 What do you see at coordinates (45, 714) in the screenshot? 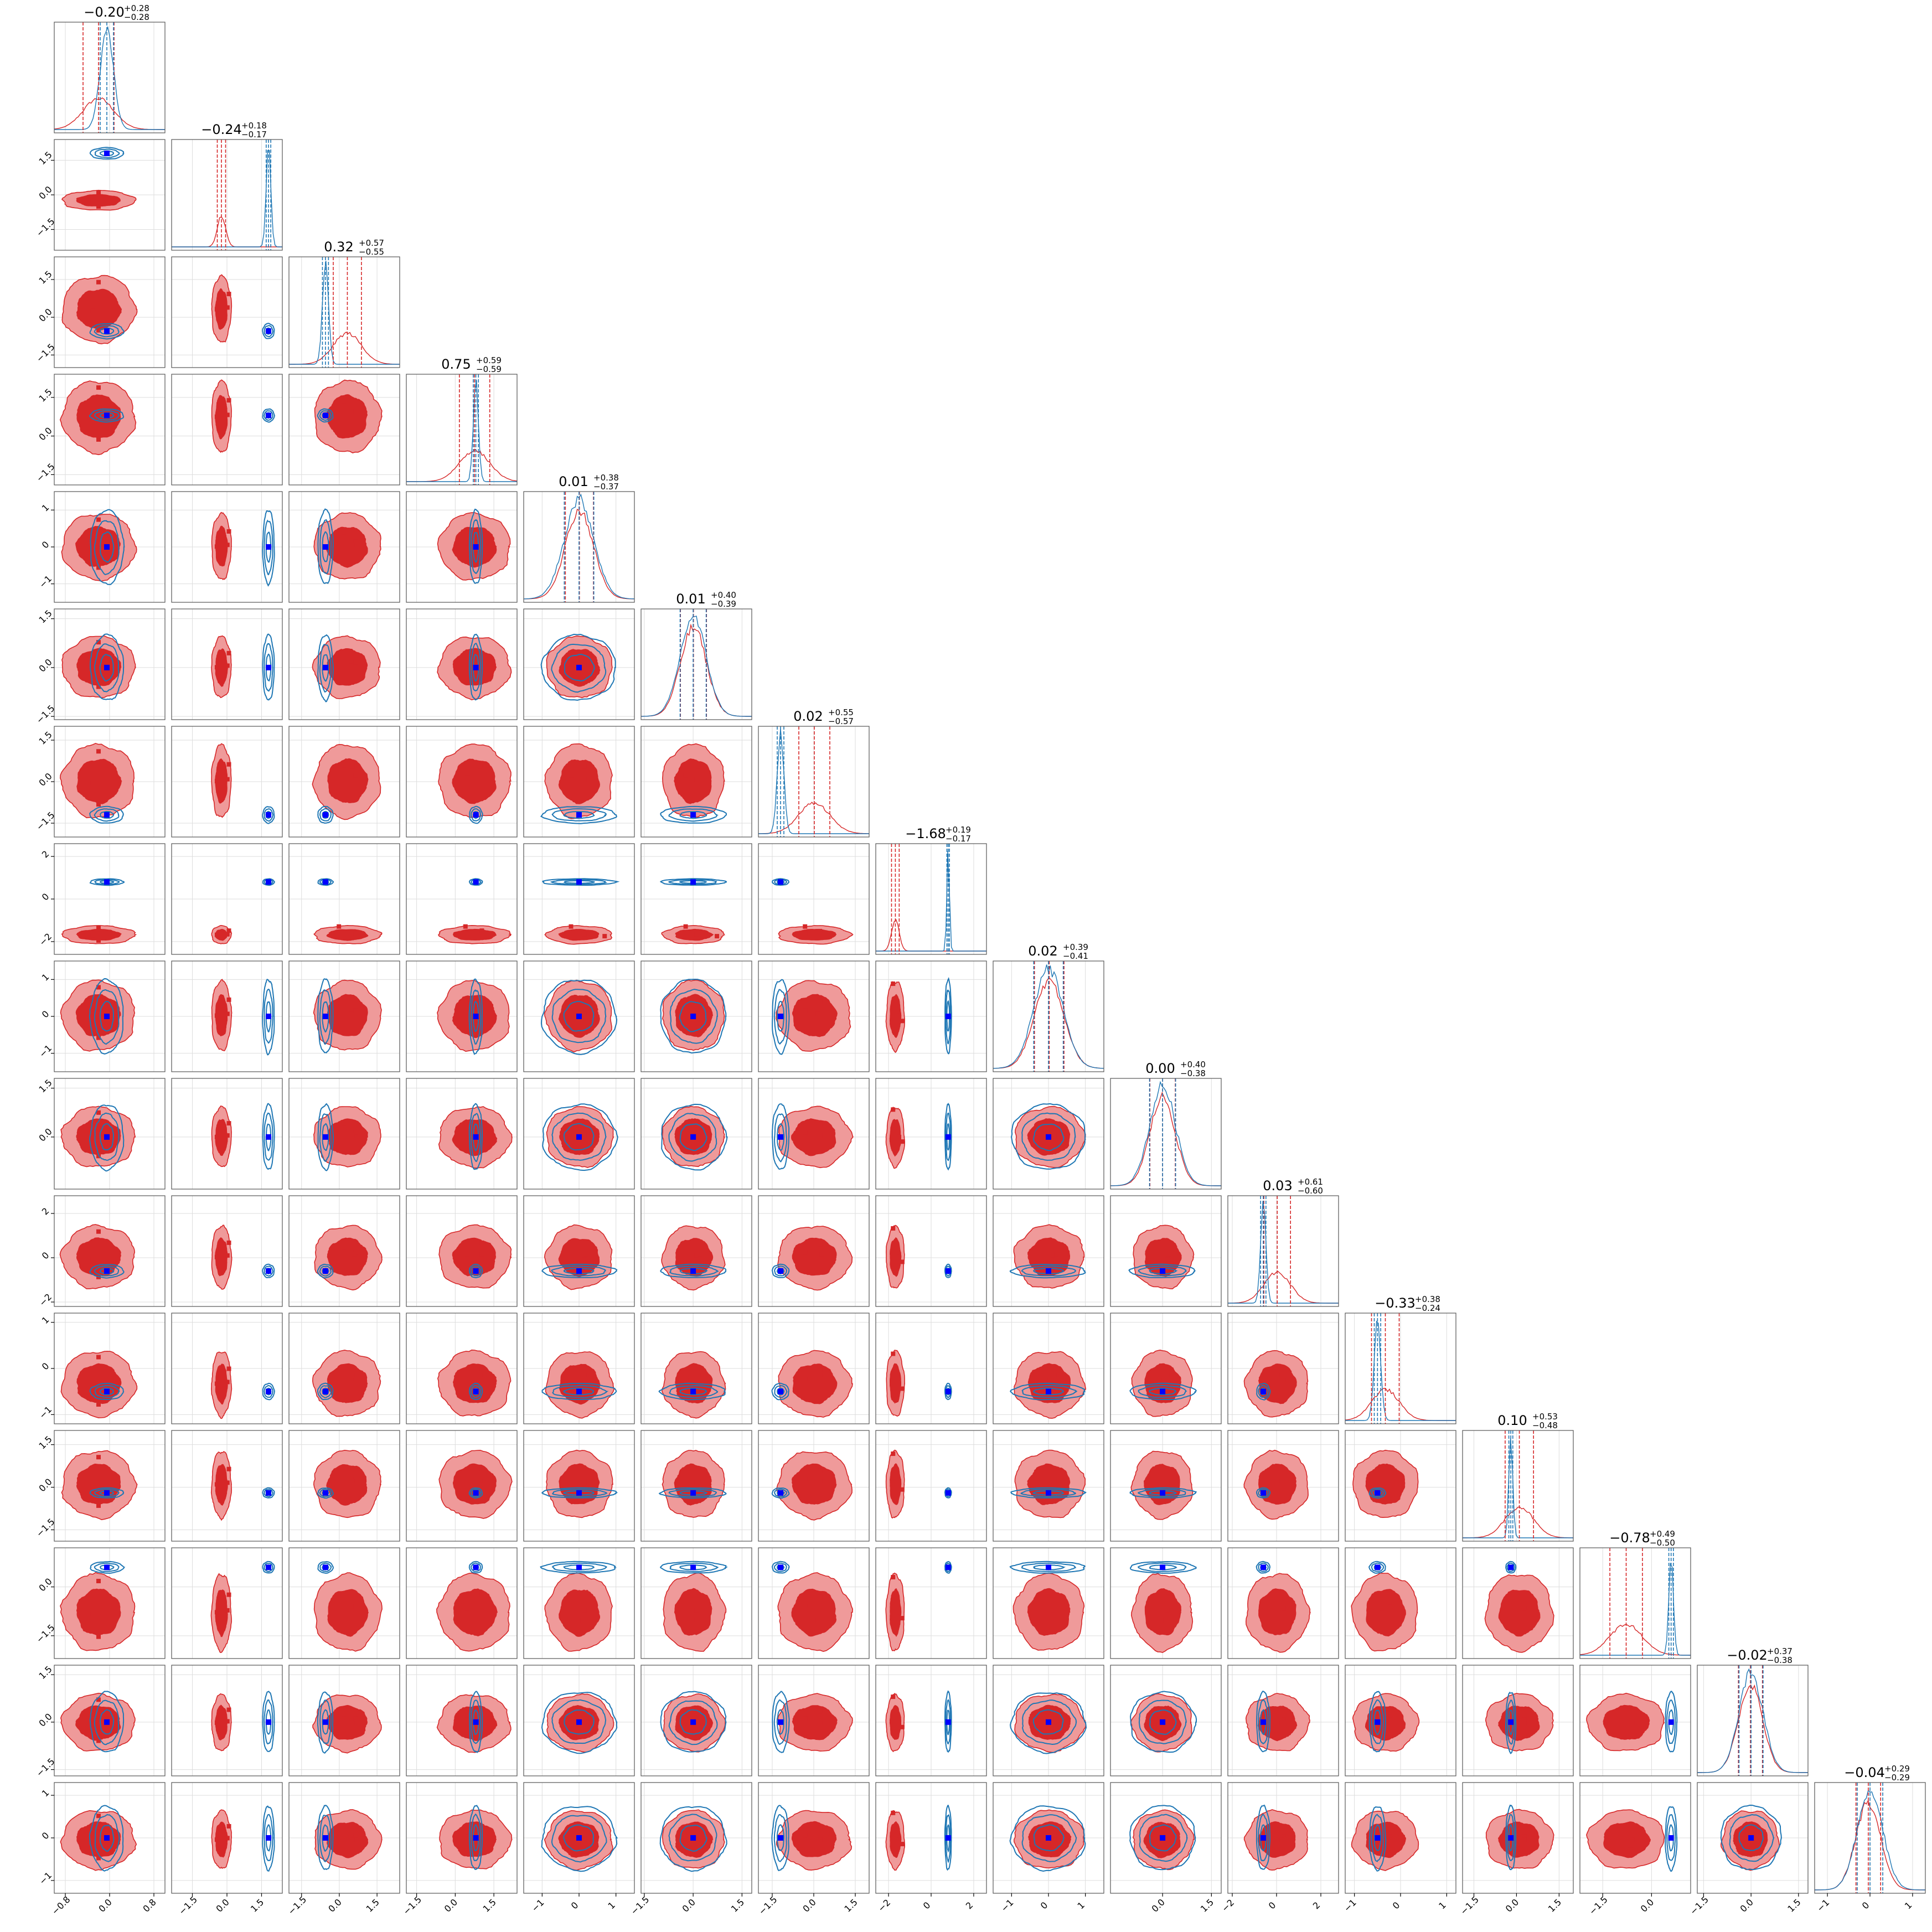
I see `y-tick-label: −1.5` at bounding box center [45, 714].